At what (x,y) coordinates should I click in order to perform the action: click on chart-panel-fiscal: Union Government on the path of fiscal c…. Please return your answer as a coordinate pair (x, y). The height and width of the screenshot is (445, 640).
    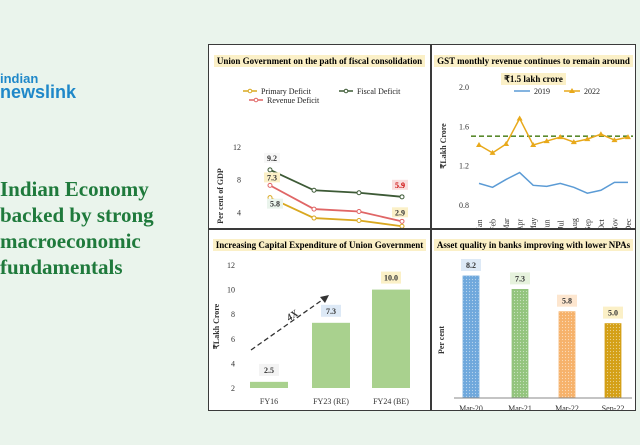
    Looking at the image, I should click on (319, 136).